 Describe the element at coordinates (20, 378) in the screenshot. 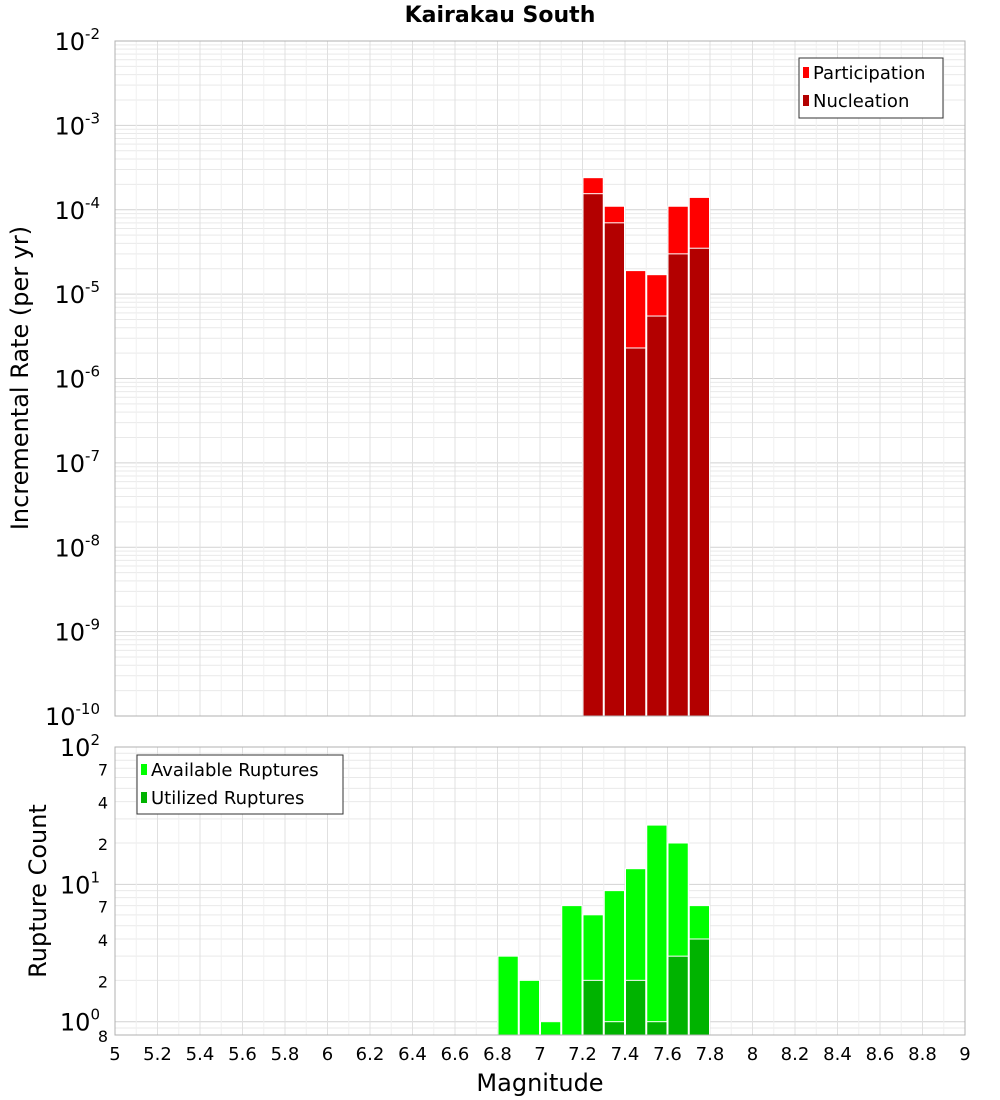

I see `top-y-axis-label: Incremental Rate (per yr)` at that location.